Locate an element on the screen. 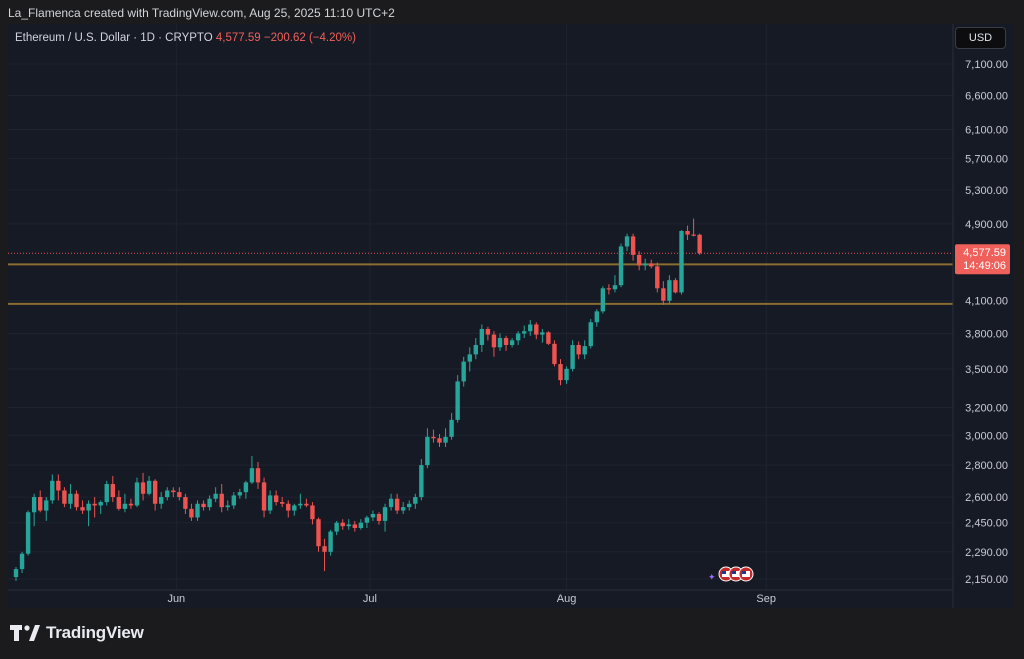 Image resolution: width=1024 pixels, height=659 pixels. price-tag-countdown: 14:49:06 is located at coordinates (984, 266).